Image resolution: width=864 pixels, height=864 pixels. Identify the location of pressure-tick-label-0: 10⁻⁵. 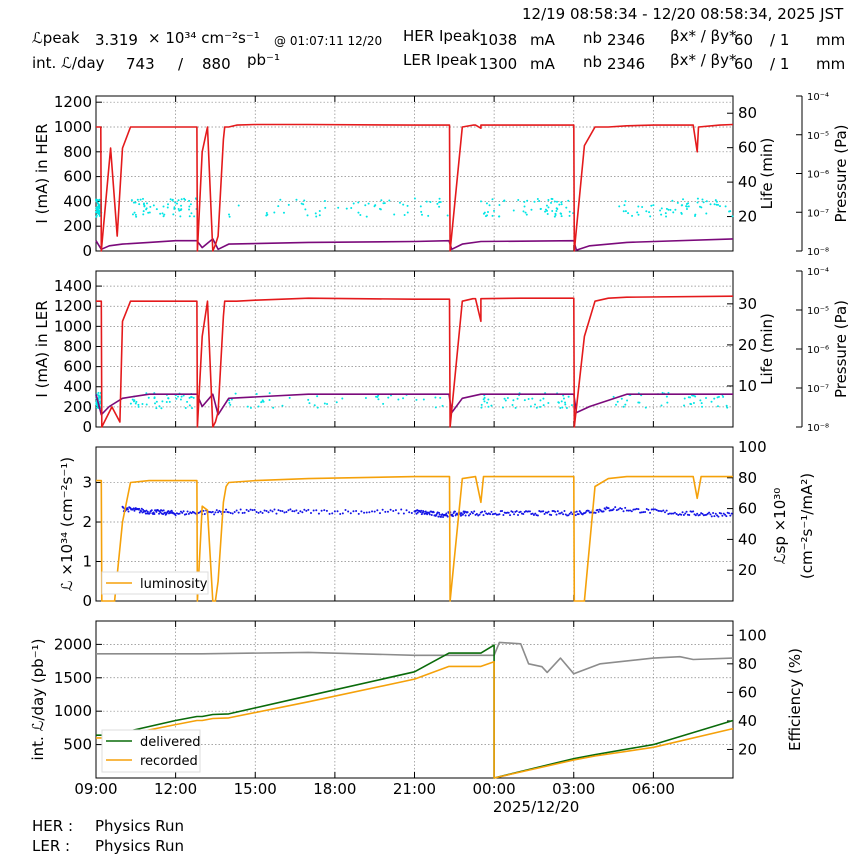
(818, 136).